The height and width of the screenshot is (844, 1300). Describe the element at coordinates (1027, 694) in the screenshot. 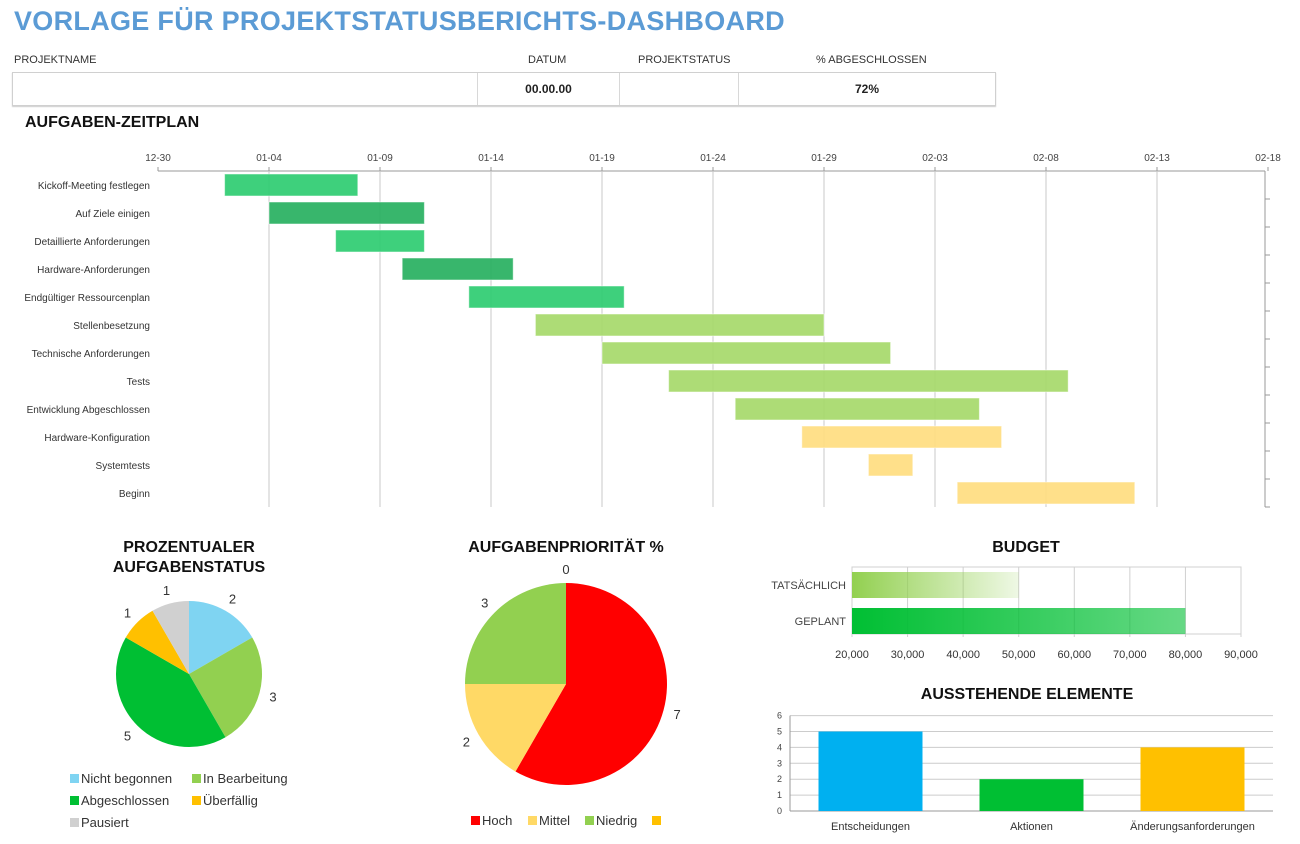

I see `outstanding-title: AUSSTEHENDE ELEMENTE` at that location.